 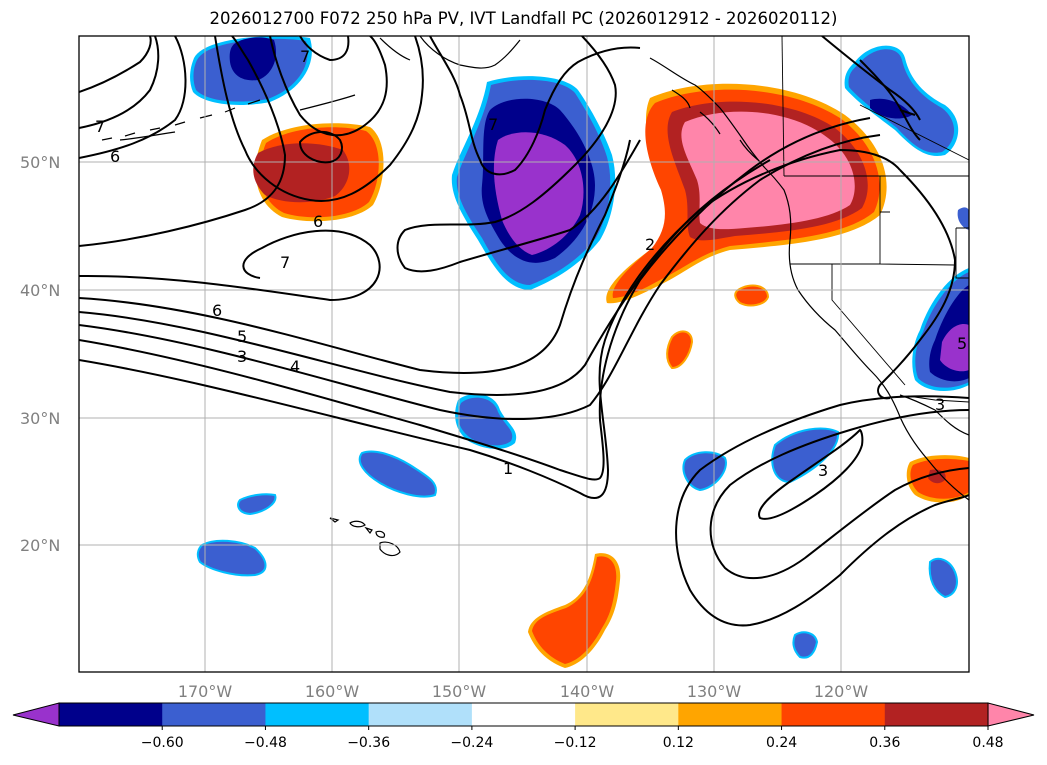 I want to click on lat-label: 50°N, so click(x=40, y=162).